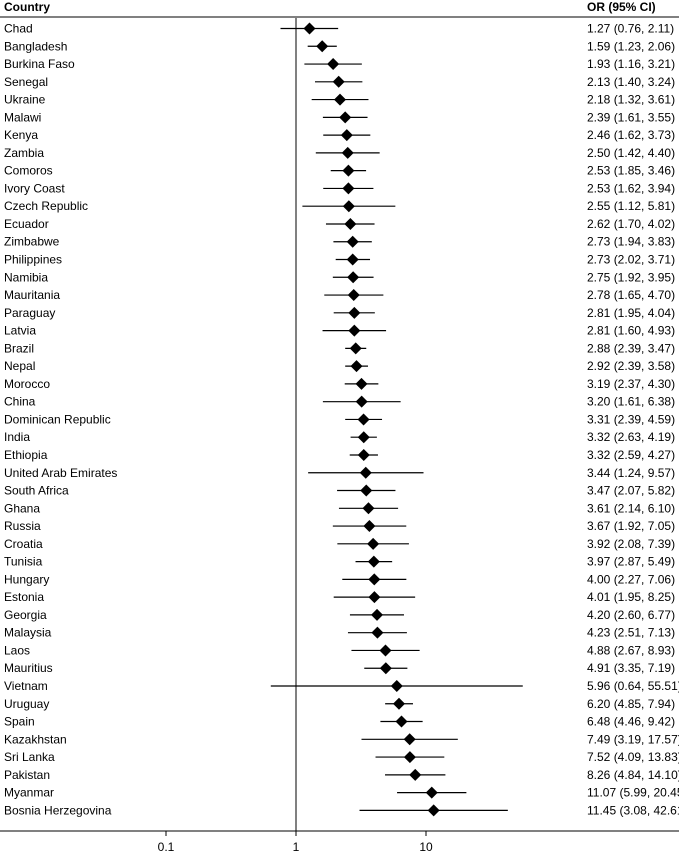 Image resolution: width=679 pixels, height=852 pixels. Describe the element at coordinates (633, 686) in the screenshot. I see `or-ci-value: 5.96 (0.64, 55.51)` at that location.